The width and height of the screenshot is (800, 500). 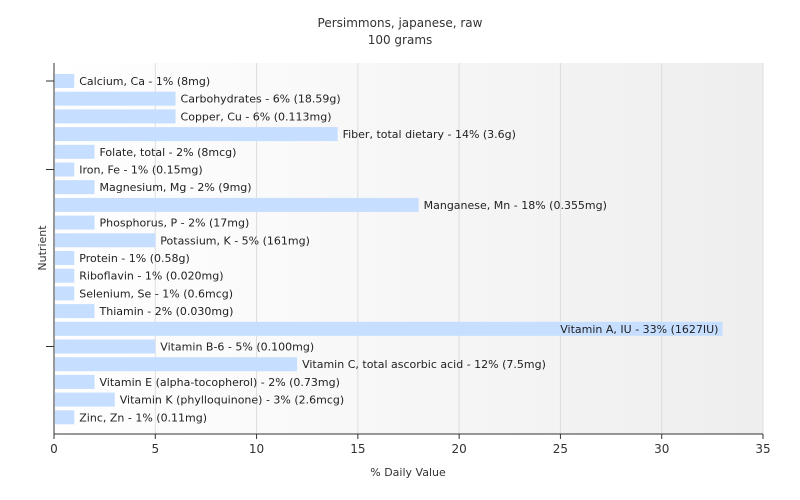 I want to click on bar-label: Fiber, total dietary - 14% (3.6g), so click(x=429, y=134).